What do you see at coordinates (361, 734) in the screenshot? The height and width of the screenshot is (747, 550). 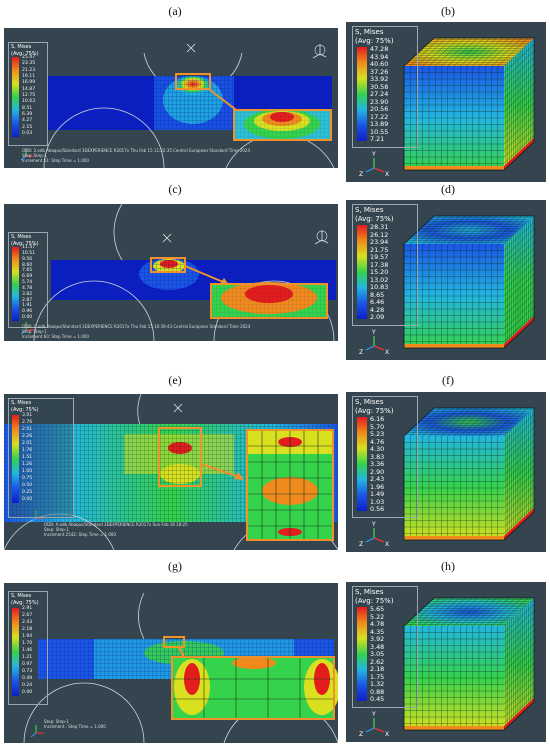 I see `axis-z-label: Z` at bounding box center [361, 734].